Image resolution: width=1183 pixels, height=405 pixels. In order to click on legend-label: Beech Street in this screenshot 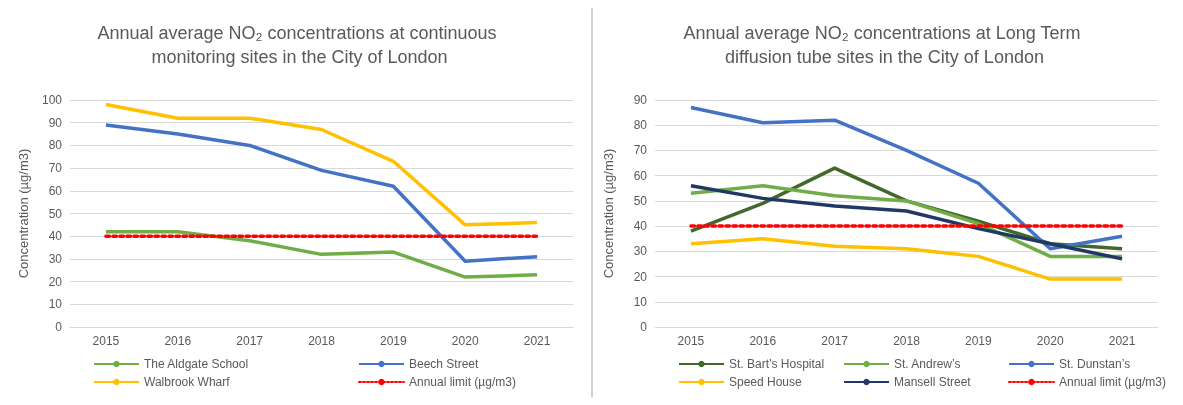, I will do `click(444, 364)`.